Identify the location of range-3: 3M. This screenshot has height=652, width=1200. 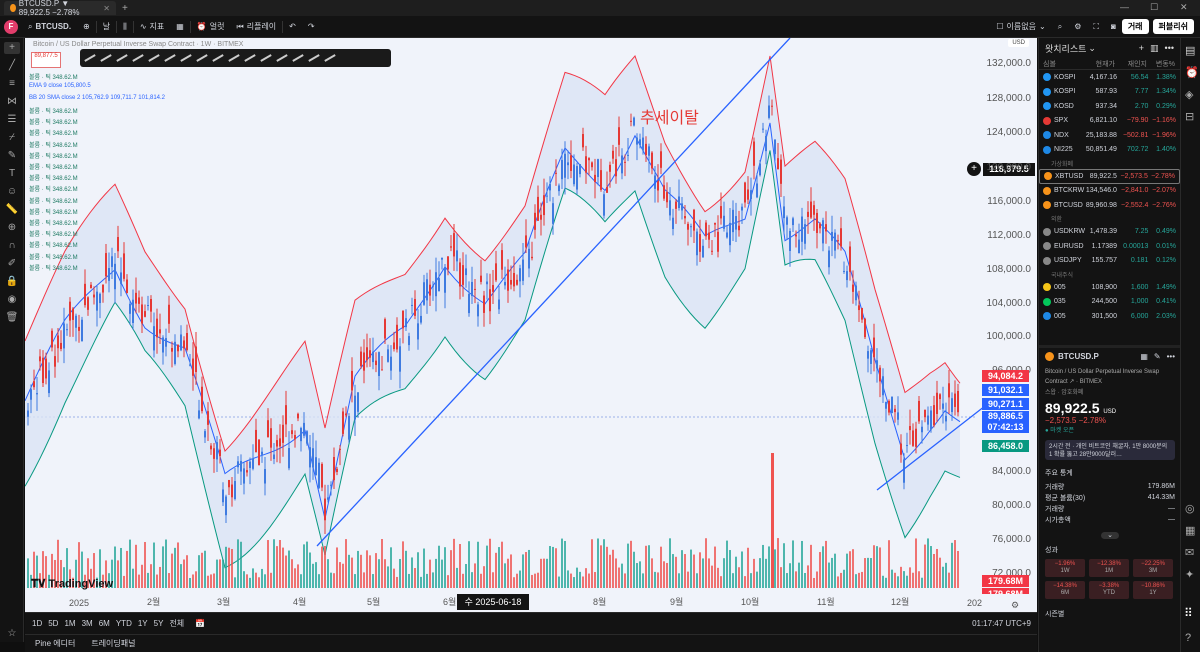
(87, 623).